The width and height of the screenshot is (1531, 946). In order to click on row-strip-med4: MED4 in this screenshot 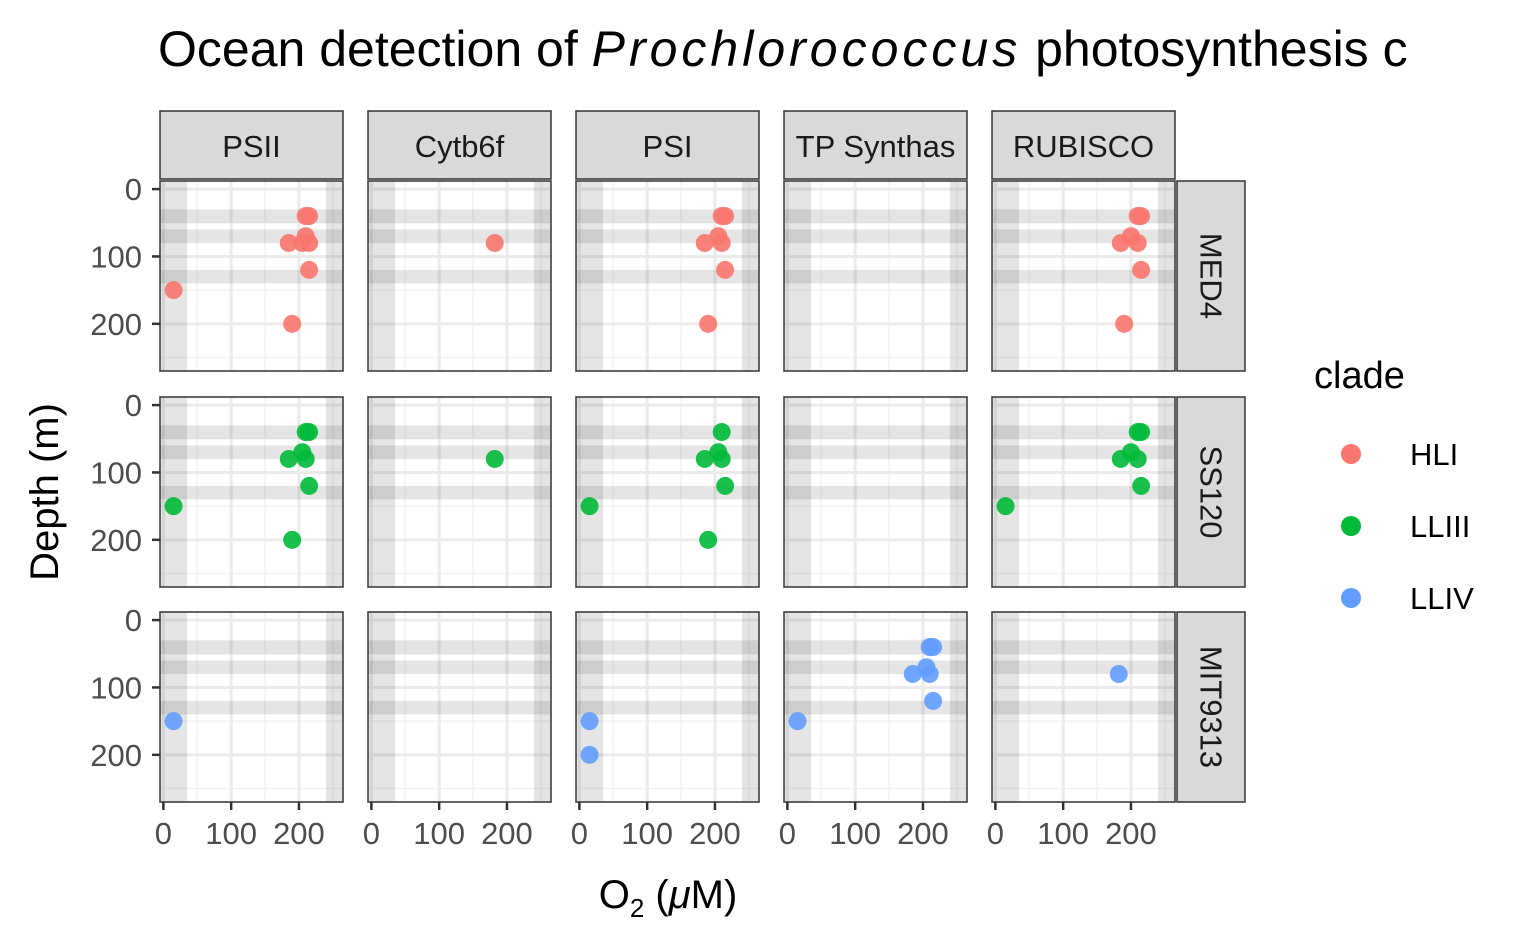, I will do `click(1211, 276)`.